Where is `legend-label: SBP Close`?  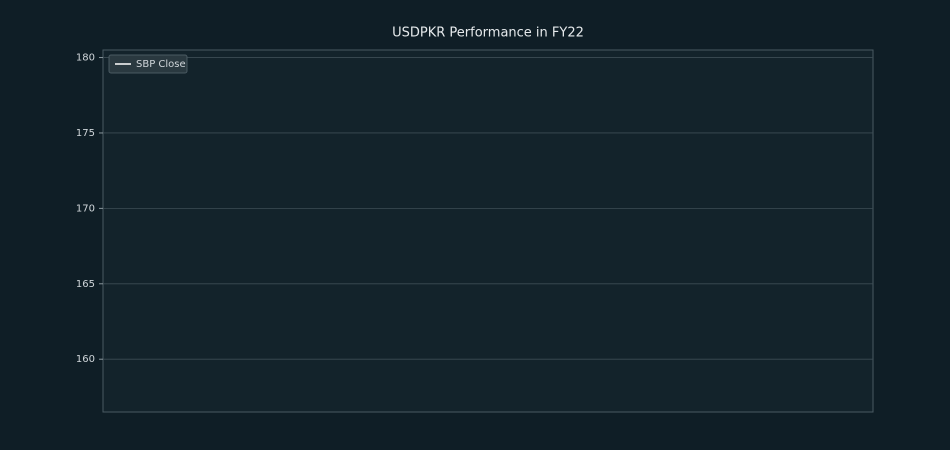
legend-label: SBP Close is located at coordinates (161, 64).